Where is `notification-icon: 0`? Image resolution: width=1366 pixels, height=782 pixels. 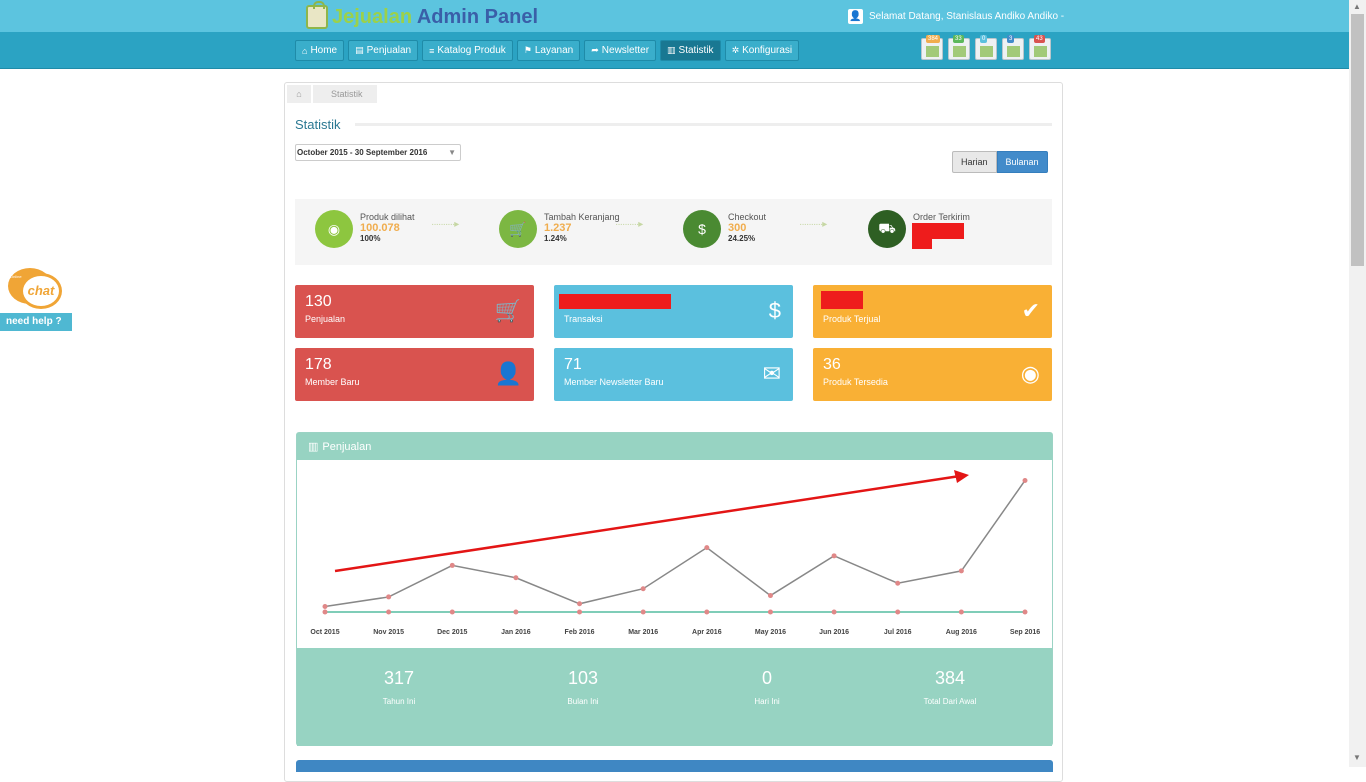
notification-icon: 0 is located at coordinates (986, 47).